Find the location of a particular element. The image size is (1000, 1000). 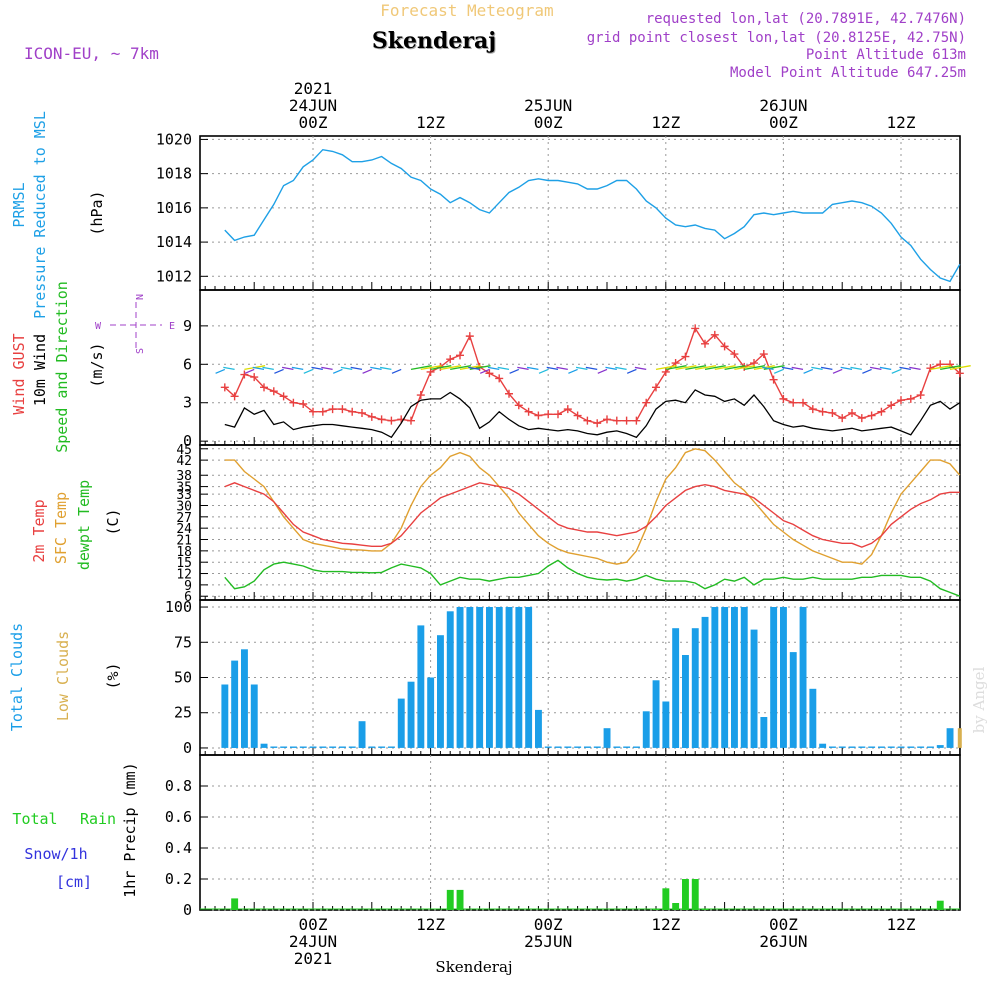

y-tick-label: 33 is located at coordinates (184, 495).